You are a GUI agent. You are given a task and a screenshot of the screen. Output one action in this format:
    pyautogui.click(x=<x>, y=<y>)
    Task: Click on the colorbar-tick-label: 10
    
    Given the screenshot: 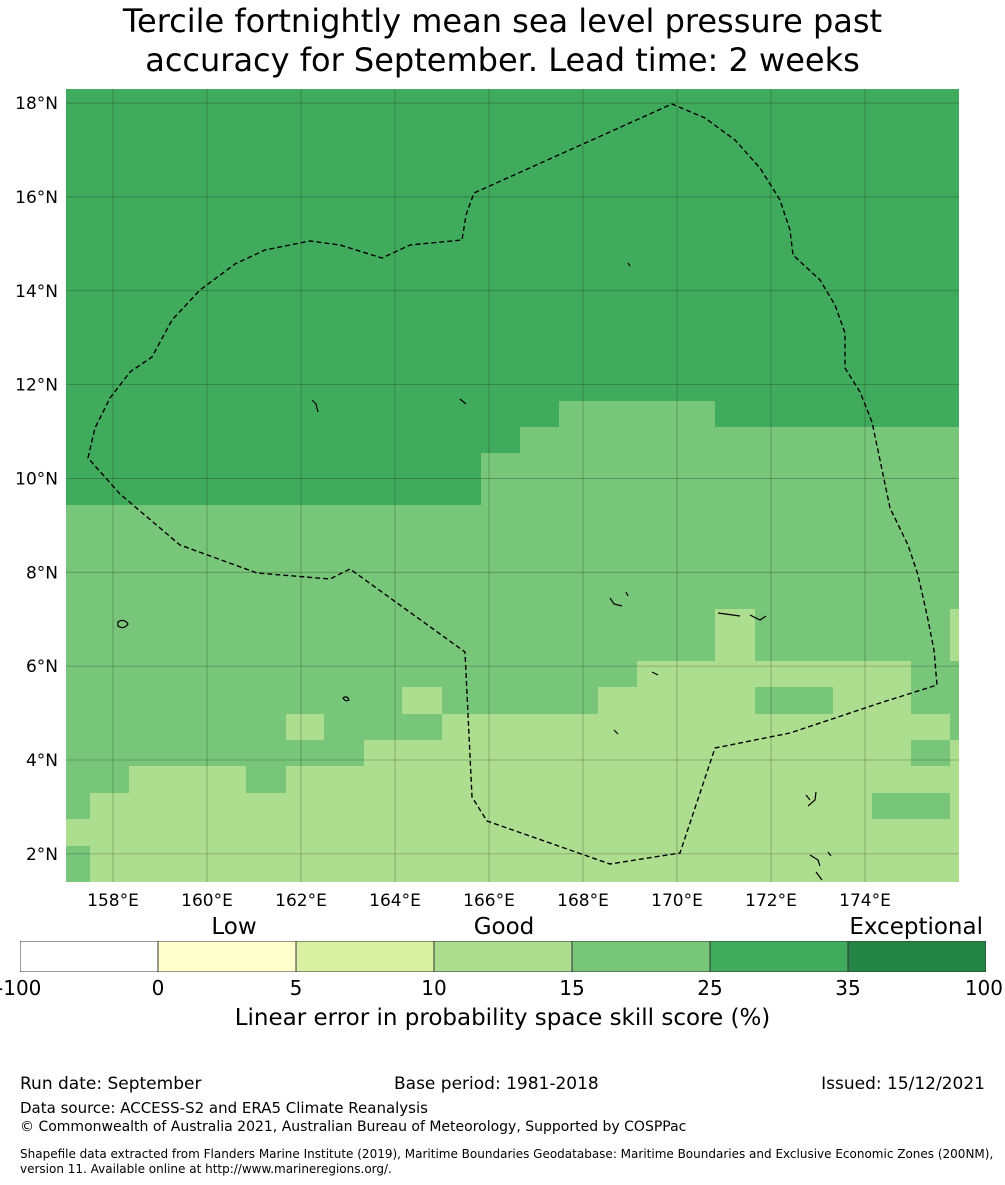 What is the action you would take?
    pyautogui.click(x=434, y=988)
    